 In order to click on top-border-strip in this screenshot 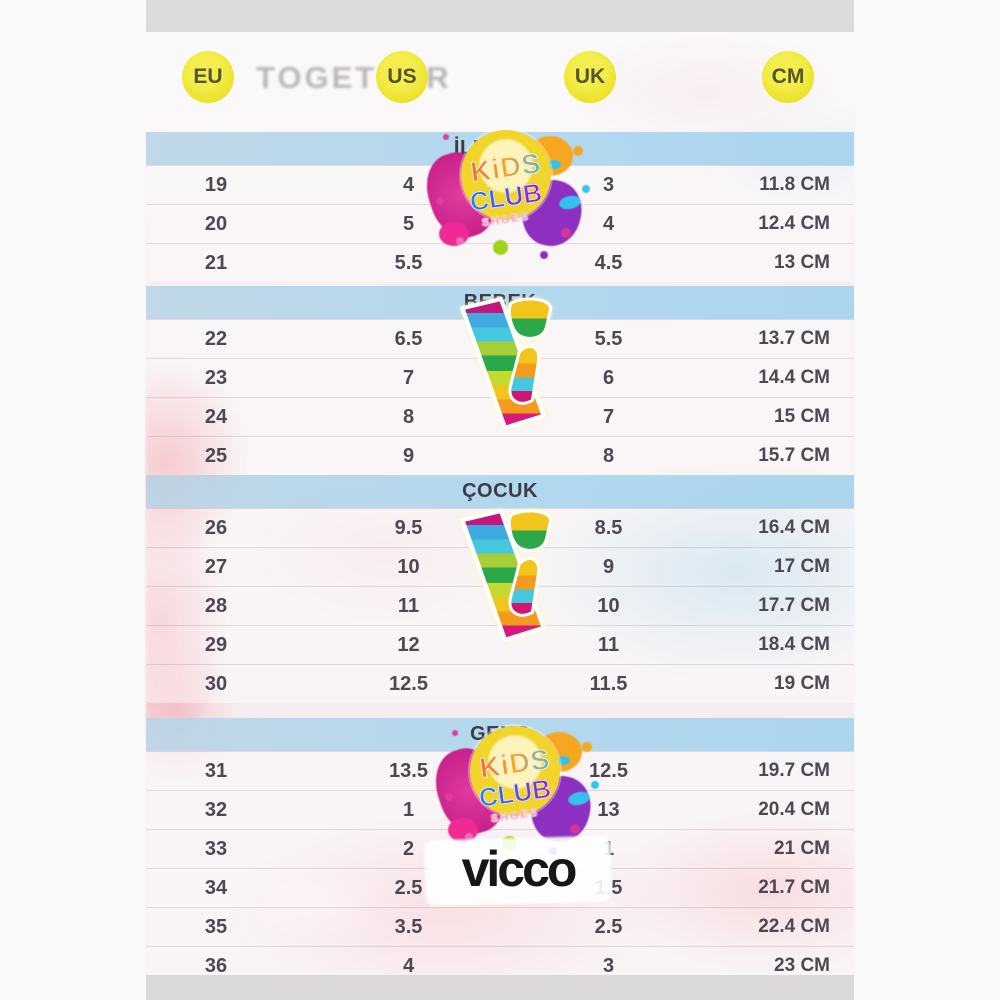, I will do `click(500, 16)`.